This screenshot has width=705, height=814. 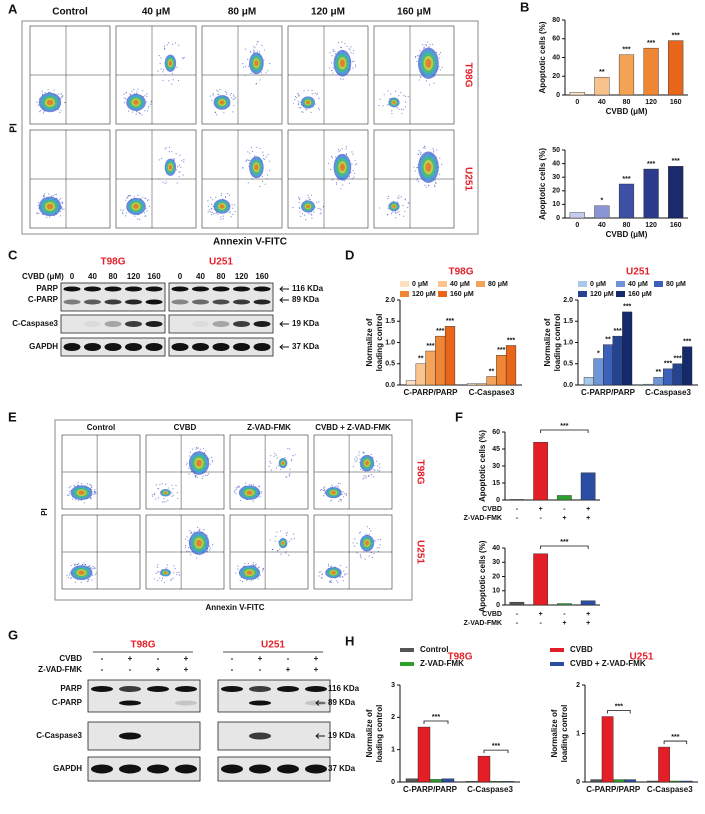 What do you see at coordinates (460, 272) in the screenshot?
I see `chart-title: T98G` at bounding box center [460, 272].